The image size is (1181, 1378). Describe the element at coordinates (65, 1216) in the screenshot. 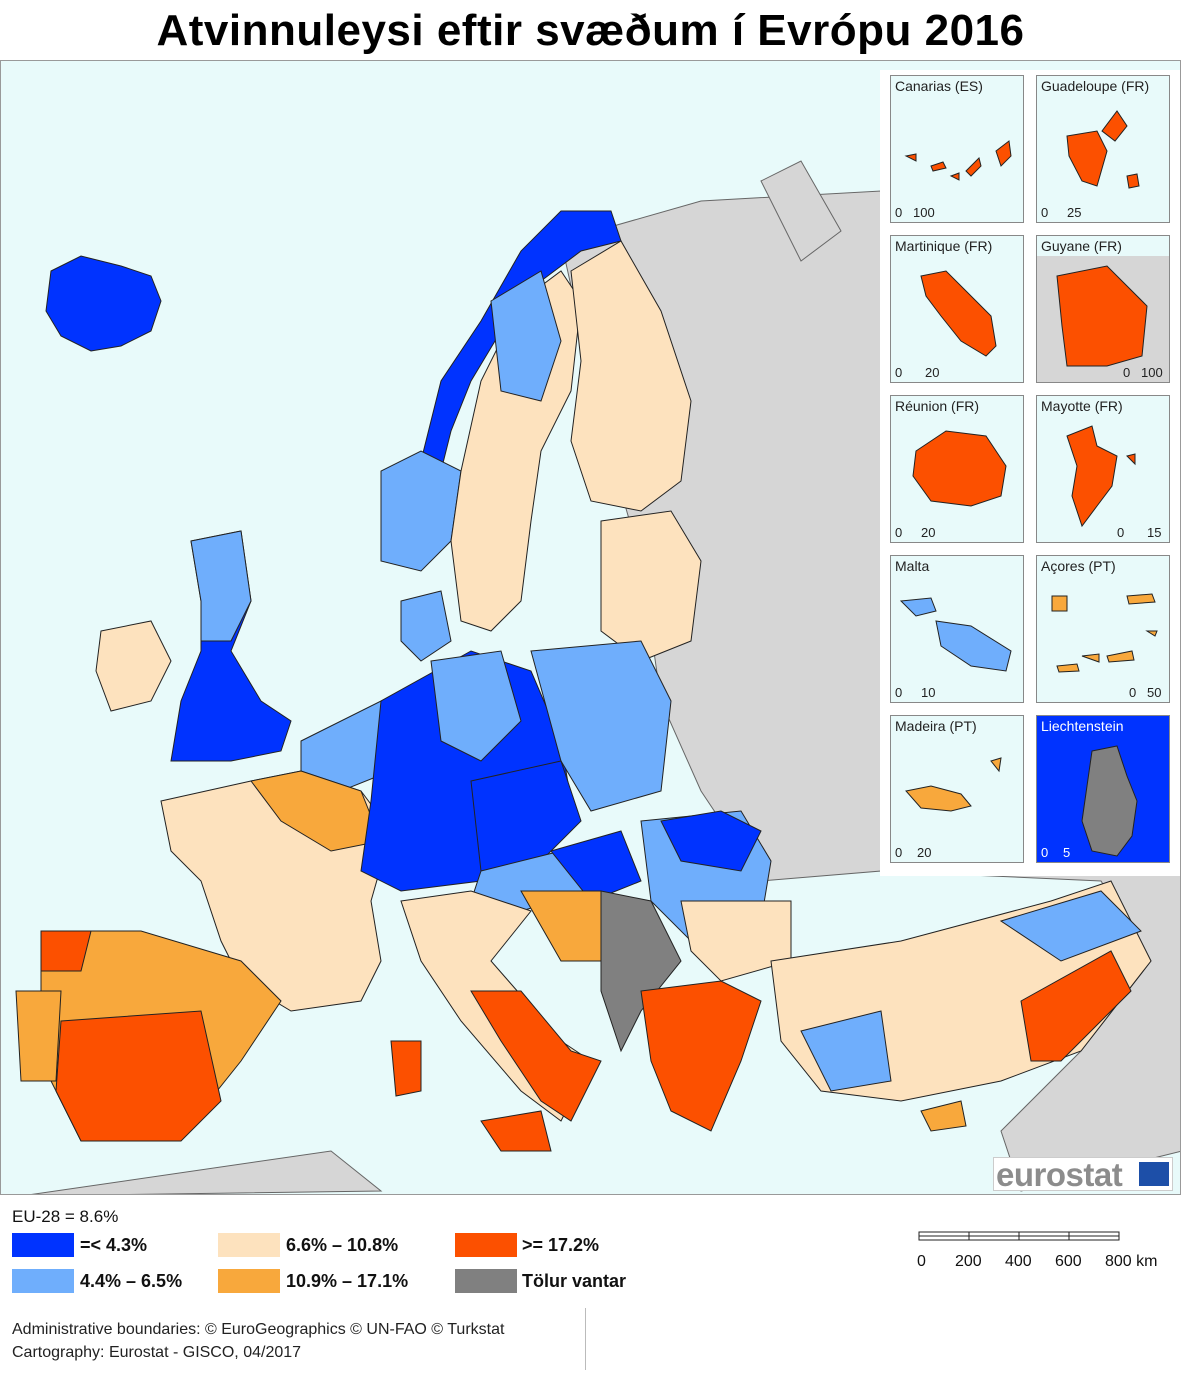

I see `eu-average: EU-28 = 8.6%` at that location.